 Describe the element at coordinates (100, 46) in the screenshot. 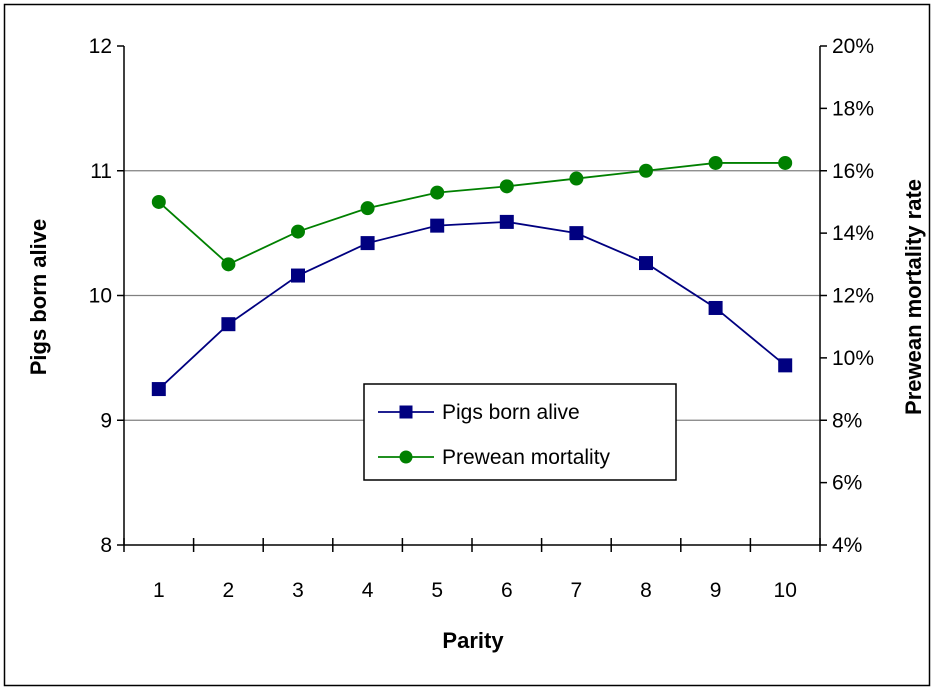

I see `left-y-tick-label: 12` at that location.